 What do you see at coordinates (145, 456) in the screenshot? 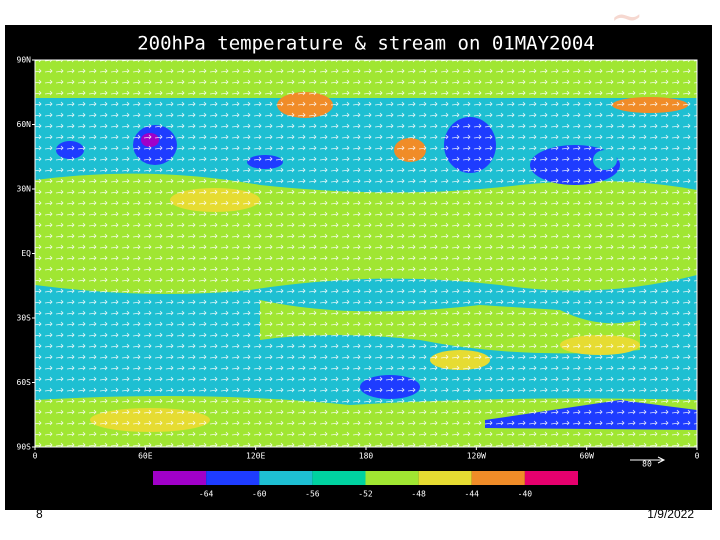
I see `x-tick-label: 60E` at bounding box center [145, 456].